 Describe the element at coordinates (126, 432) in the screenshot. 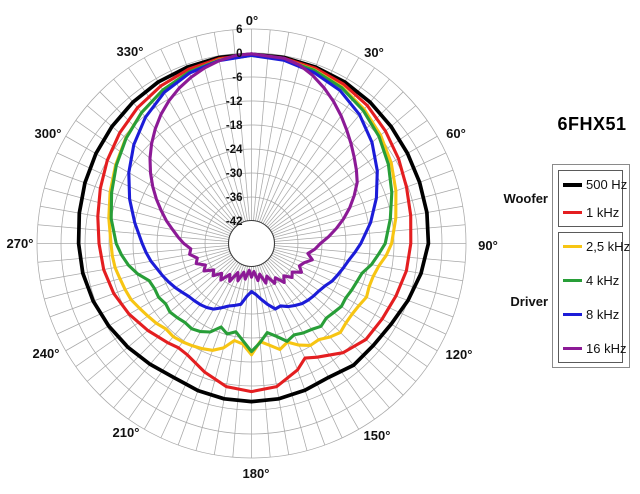

I see `angle-tick-label-210: 210°` at that location.